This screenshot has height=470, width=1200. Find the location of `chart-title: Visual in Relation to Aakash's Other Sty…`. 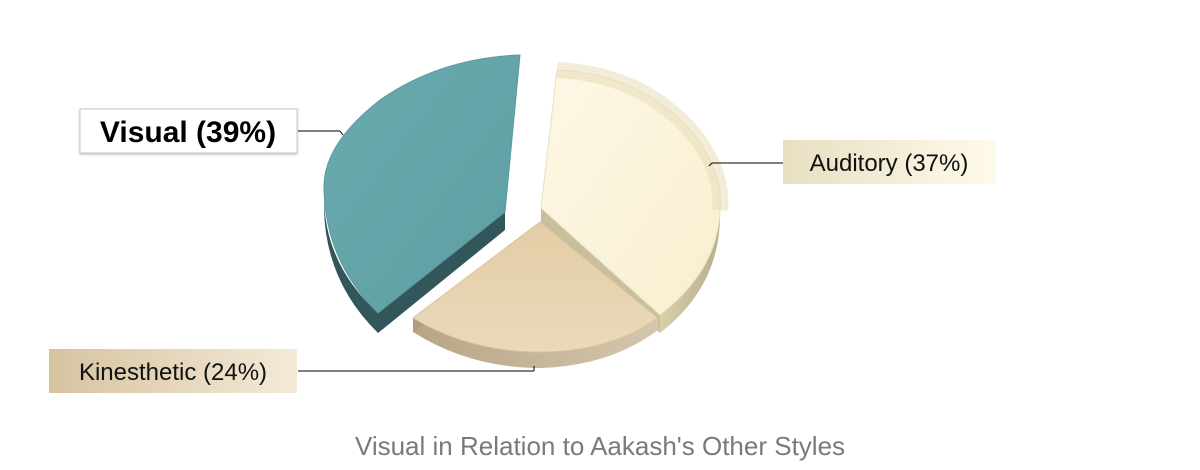

chart-title: Visual in Relation to Aakash's Other Sty… is located at coordinates (600, 446).